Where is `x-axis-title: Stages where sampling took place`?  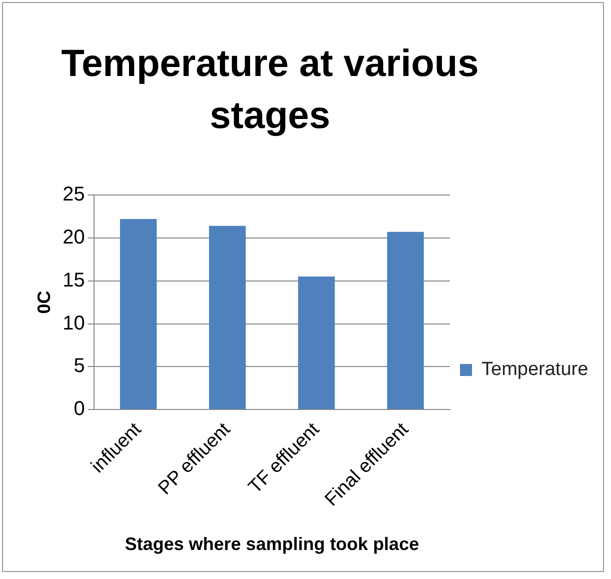 x-axis-title: Stages where sampling took place is located at coordinates (271, 544).